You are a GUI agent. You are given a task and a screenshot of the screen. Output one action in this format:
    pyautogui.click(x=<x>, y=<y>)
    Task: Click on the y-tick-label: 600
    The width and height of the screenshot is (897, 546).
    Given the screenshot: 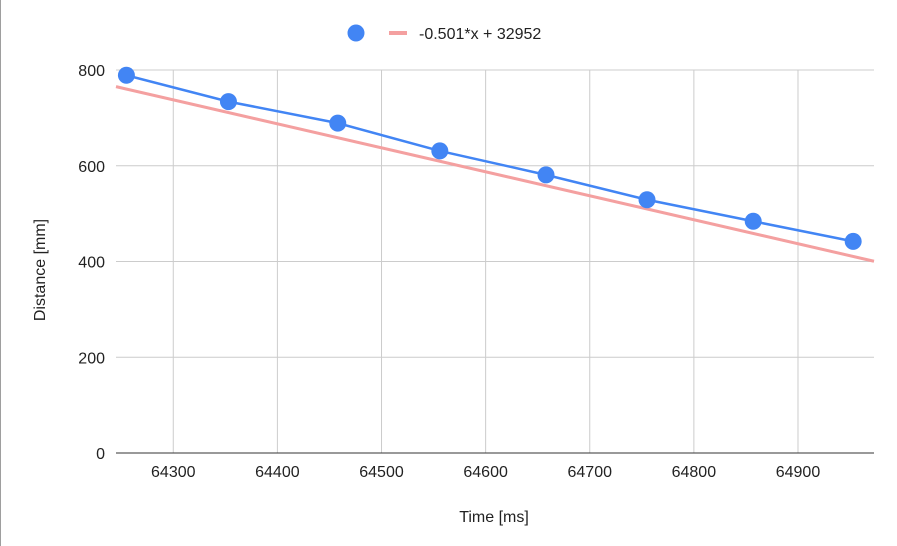 What is the action you would take?
    pyautogui.click(x=91, y=167)
    